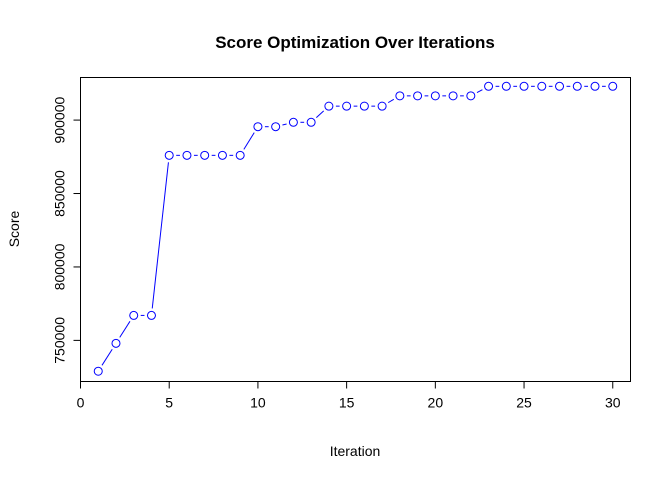 The height and width of the screenshot is (480, 672). I want to click on x-tick-label: 15, so click(347, 403).